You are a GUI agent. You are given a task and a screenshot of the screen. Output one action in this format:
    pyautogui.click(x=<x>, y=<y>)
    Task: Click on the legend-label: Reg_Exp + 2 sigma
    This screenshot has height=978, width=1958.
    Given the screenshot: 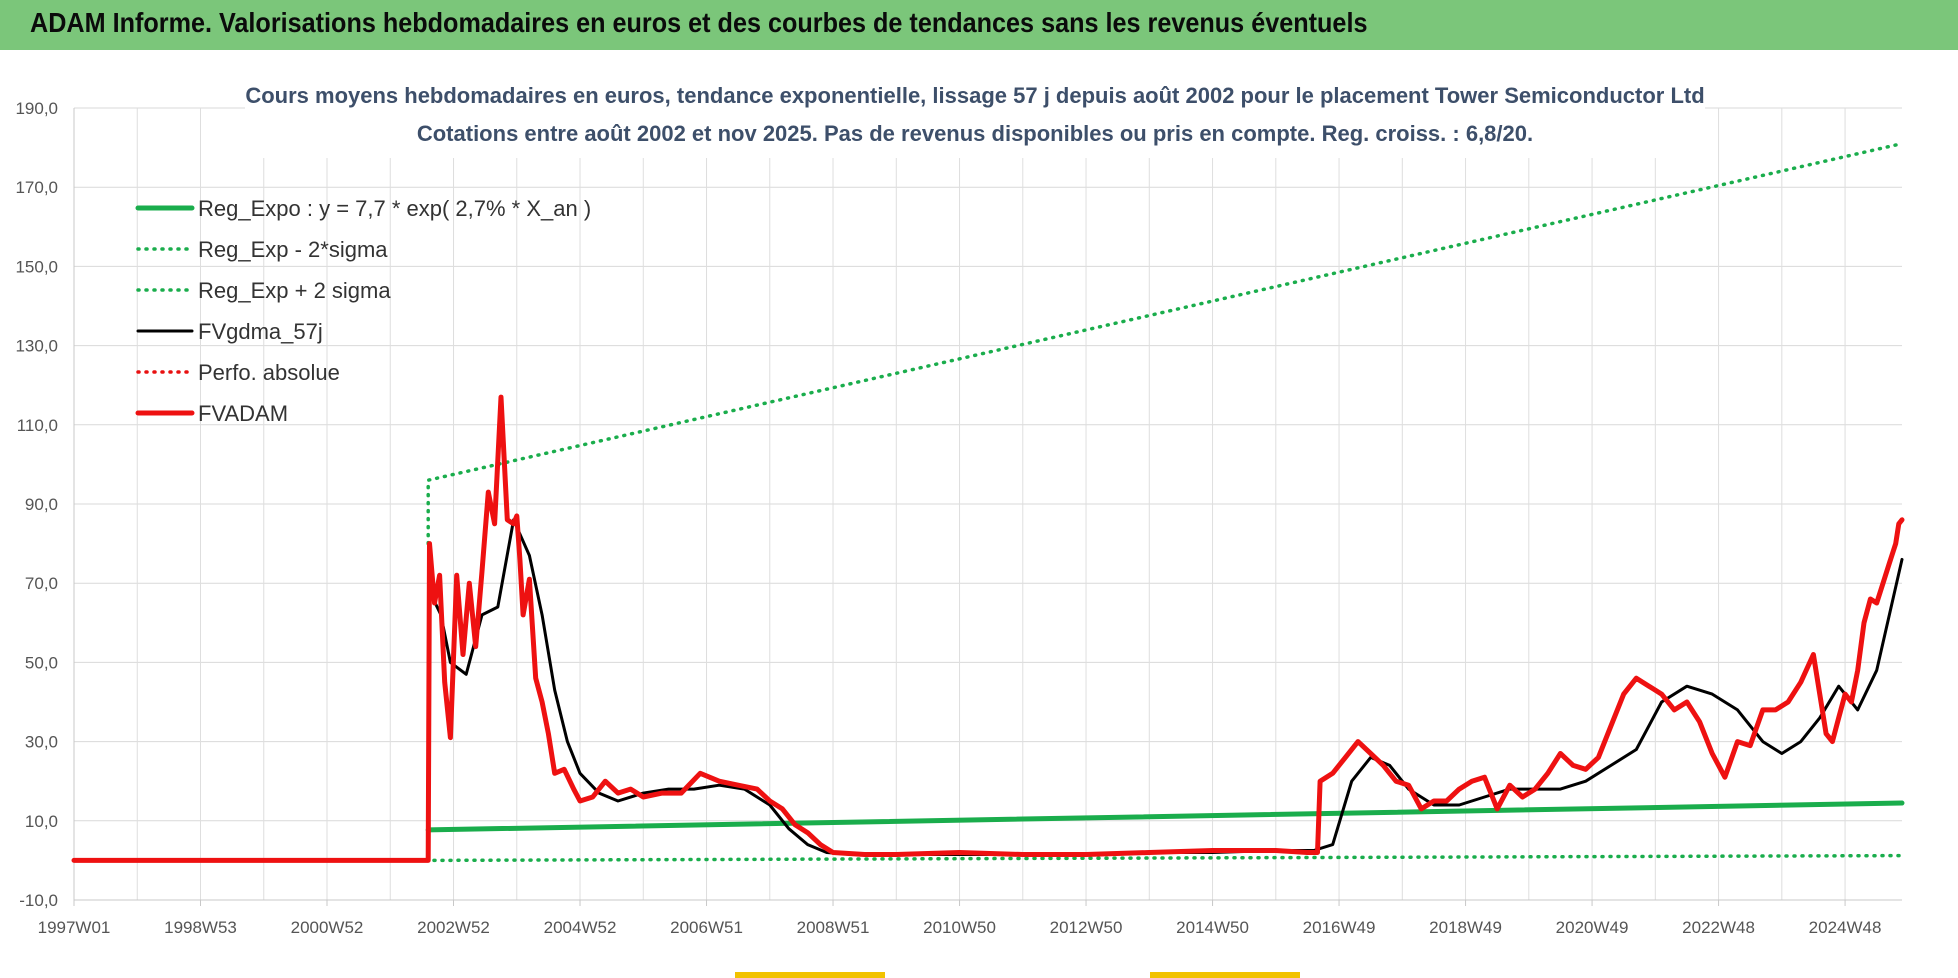 What is the action you would take?
    pyautogui.click(x=294, y=290)
    